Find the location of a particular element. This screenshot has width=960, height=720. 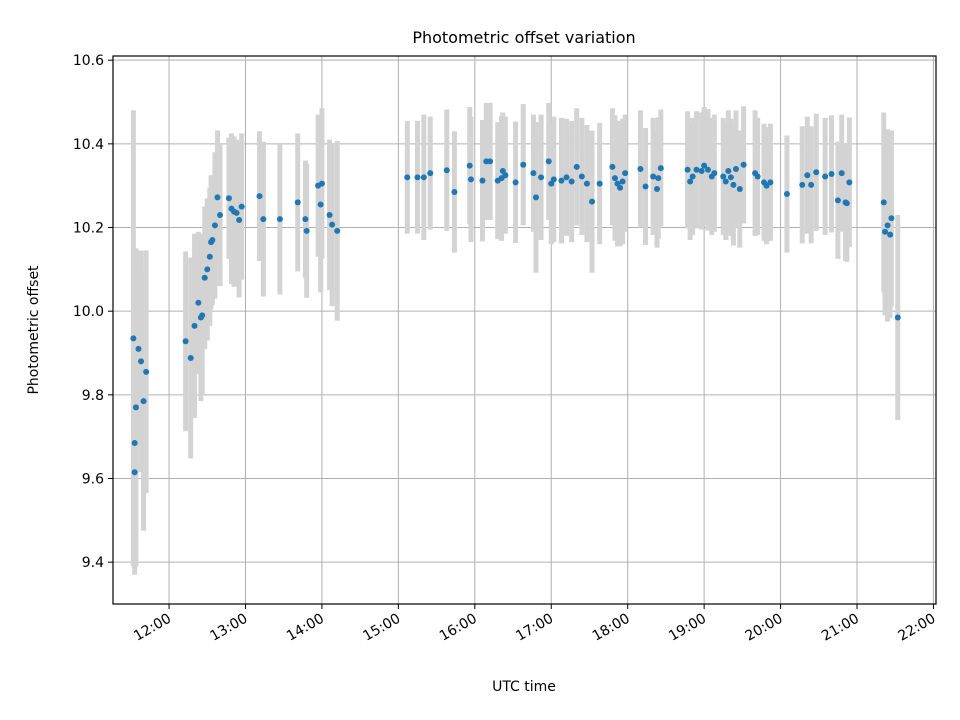

y-axis-label: Photometric offset is located at coordinates (34, 330).